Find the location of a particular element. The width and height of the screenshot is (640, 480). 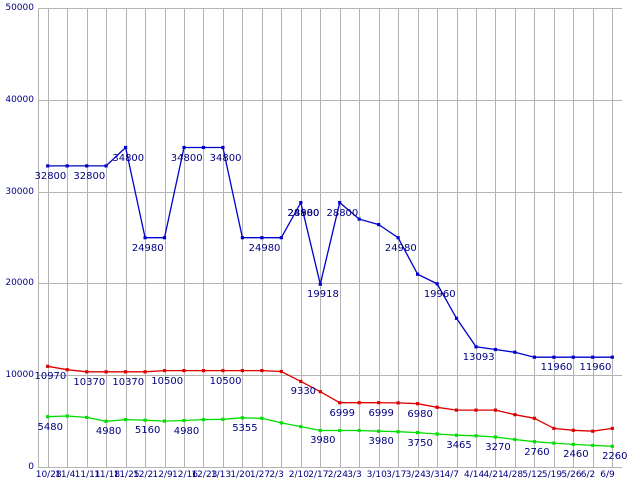

x-tick-label: 5/26 is located at coordinates (571, 475).